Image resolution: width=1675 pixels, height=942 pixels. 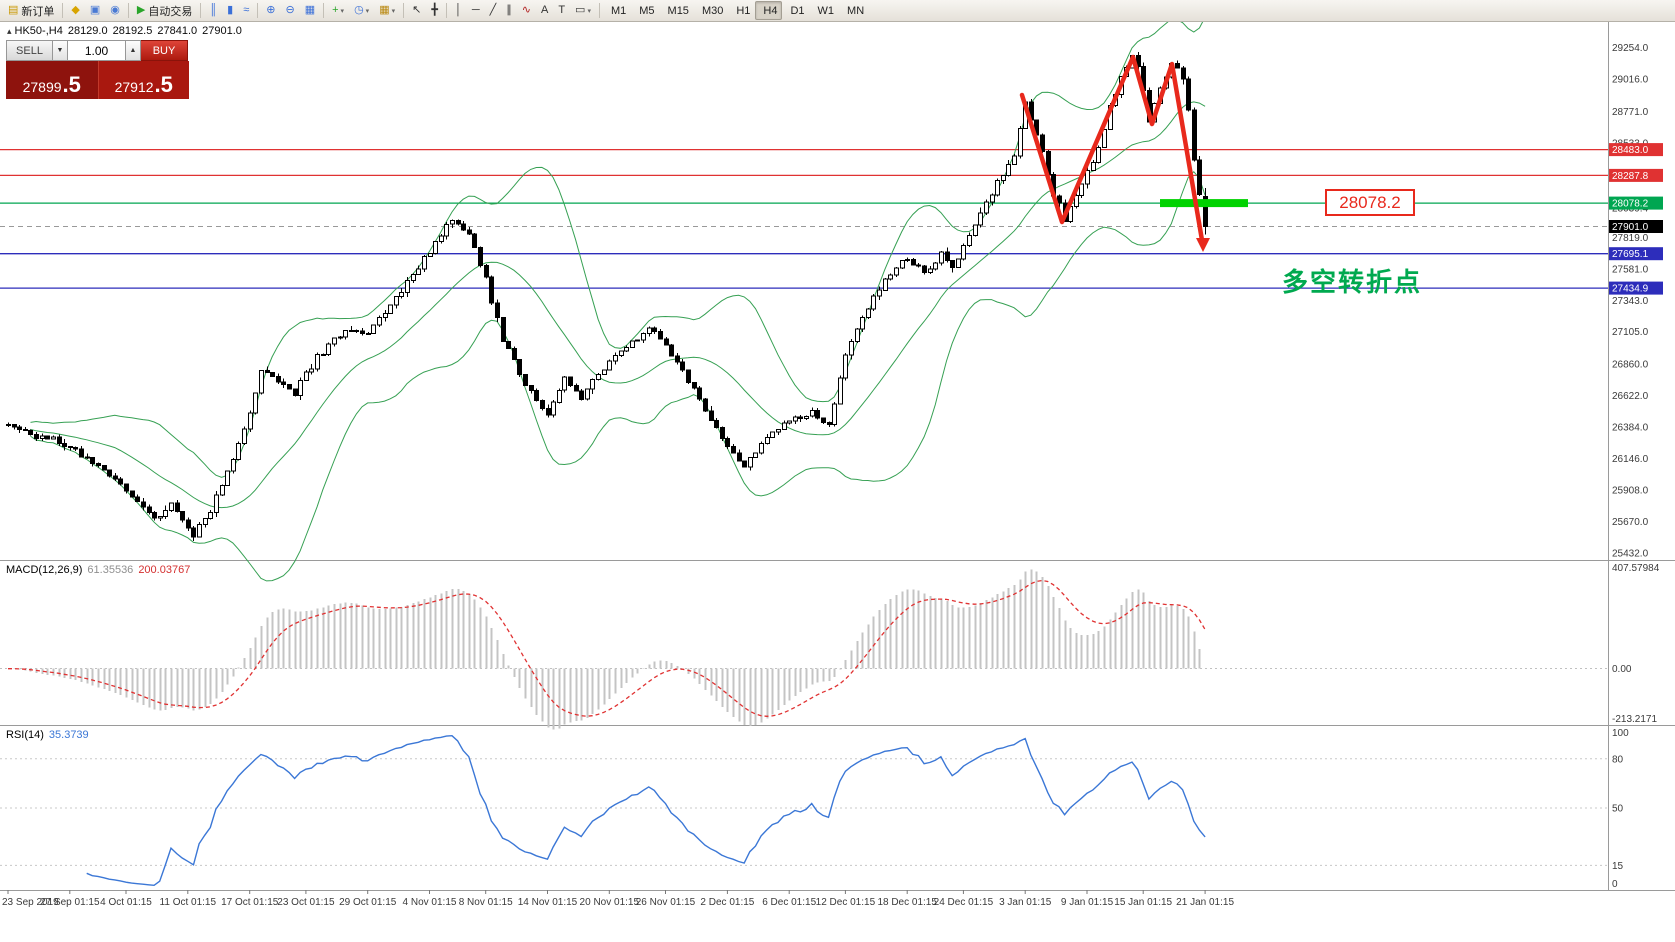 I want to click on volume-up-button: ▲, so click(x=133, y=50).